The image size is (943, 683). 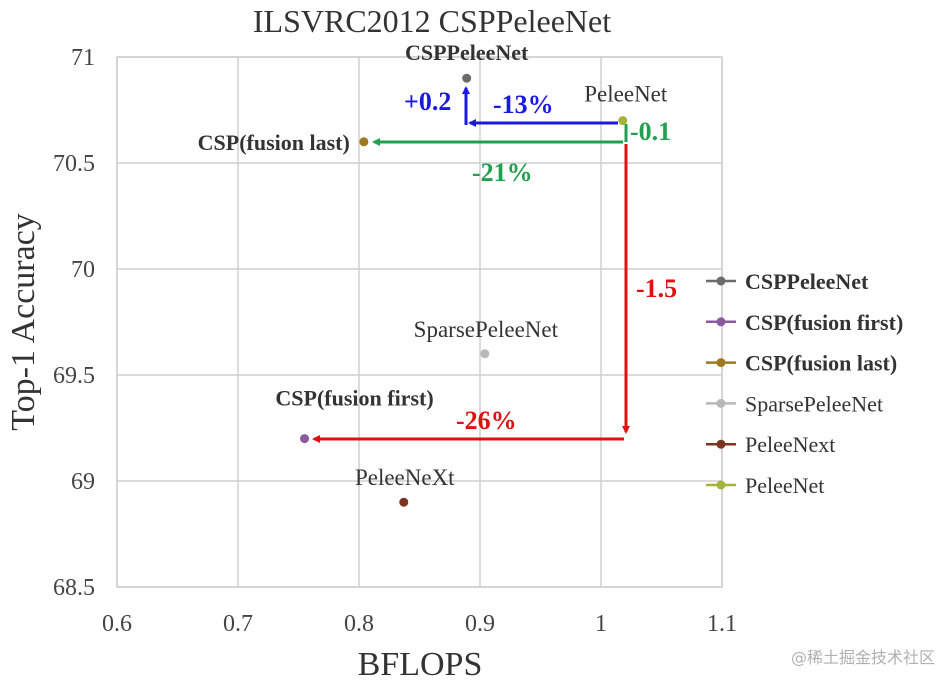 I want to click on annotation-blue-accuracy: +0.2, so click(x=427, y=101).